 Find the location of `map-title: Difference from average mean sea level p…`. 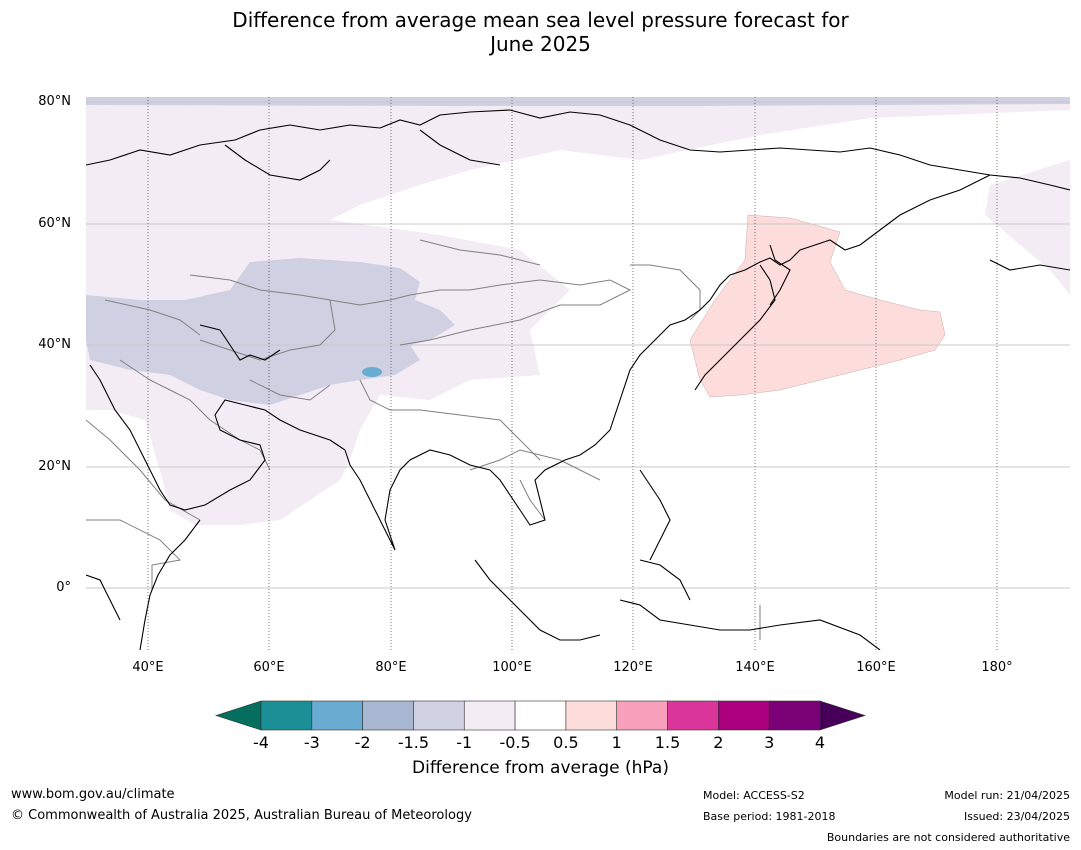

map-title: Difference from average mean sea level p… is located at coordinates (540, 32).